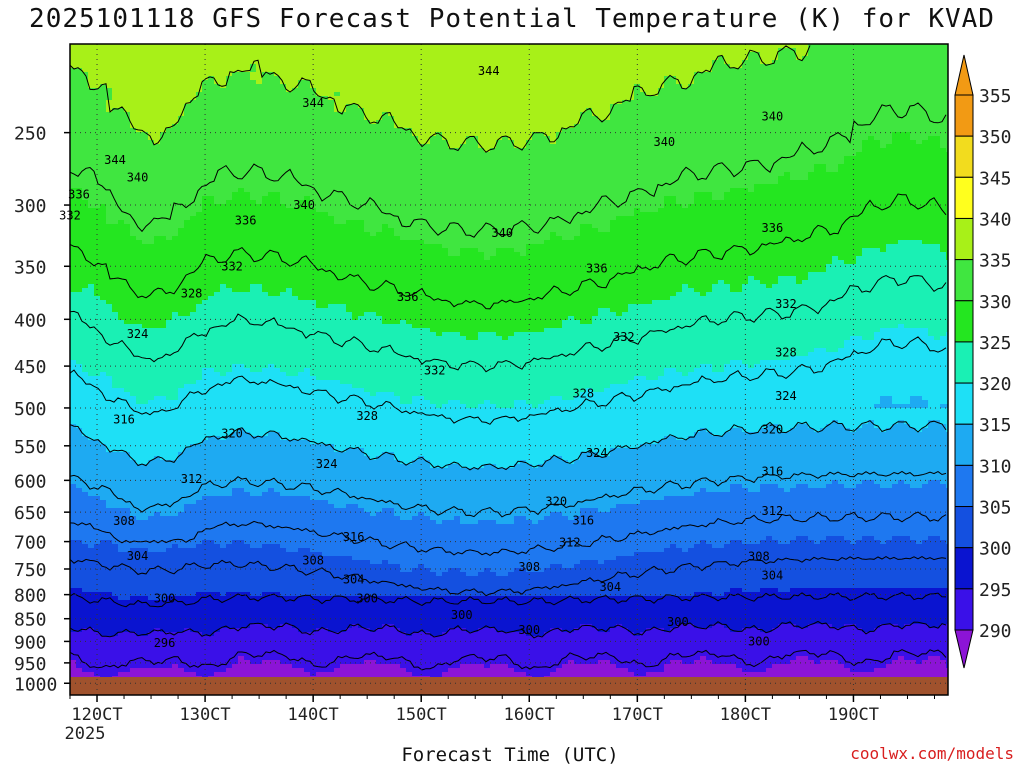 This screenshot has width=1024, height=768. Describe the element at coordinates (995, 549) in the screenshot. I see `colorbar-label: 300` at that location.